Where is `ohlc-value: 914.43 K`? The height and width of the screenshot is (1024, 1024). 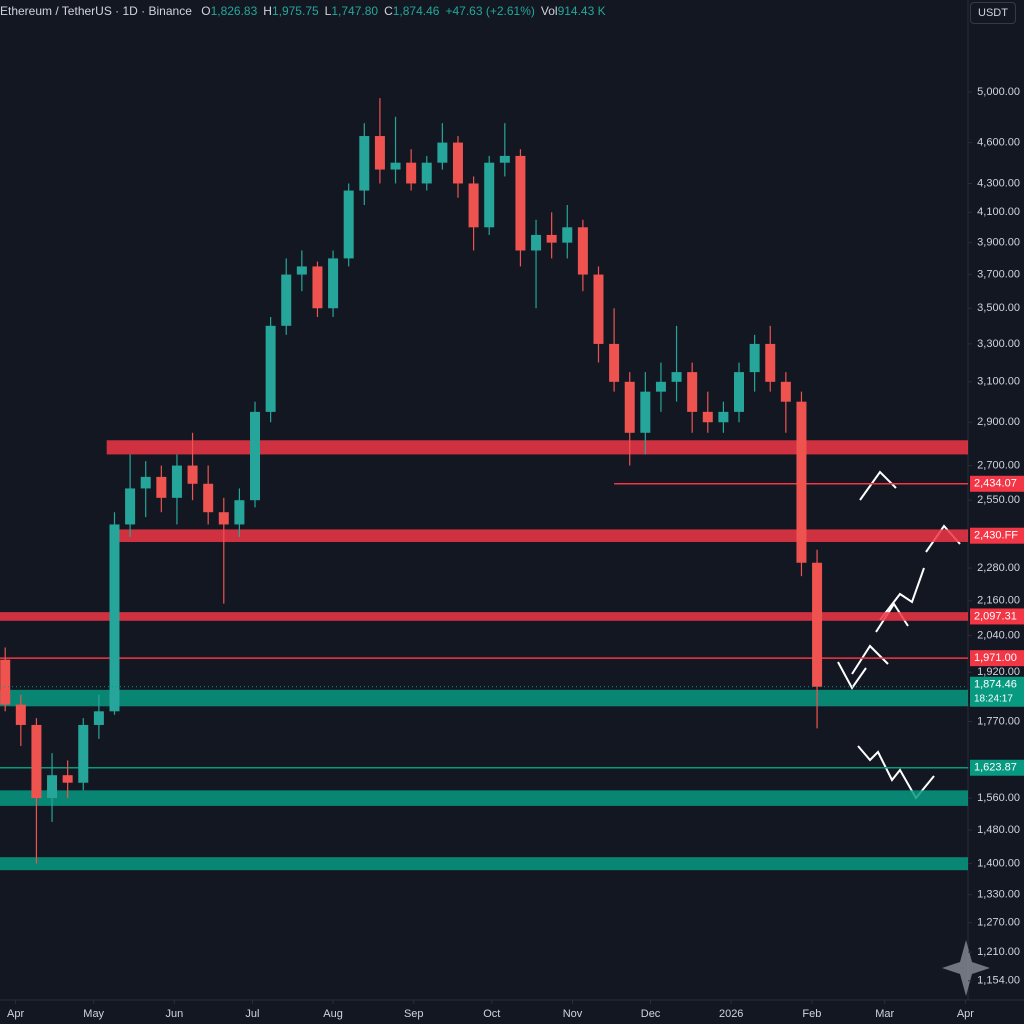 ohlc-value: 914.43 K is located at coordinates (581, 11).